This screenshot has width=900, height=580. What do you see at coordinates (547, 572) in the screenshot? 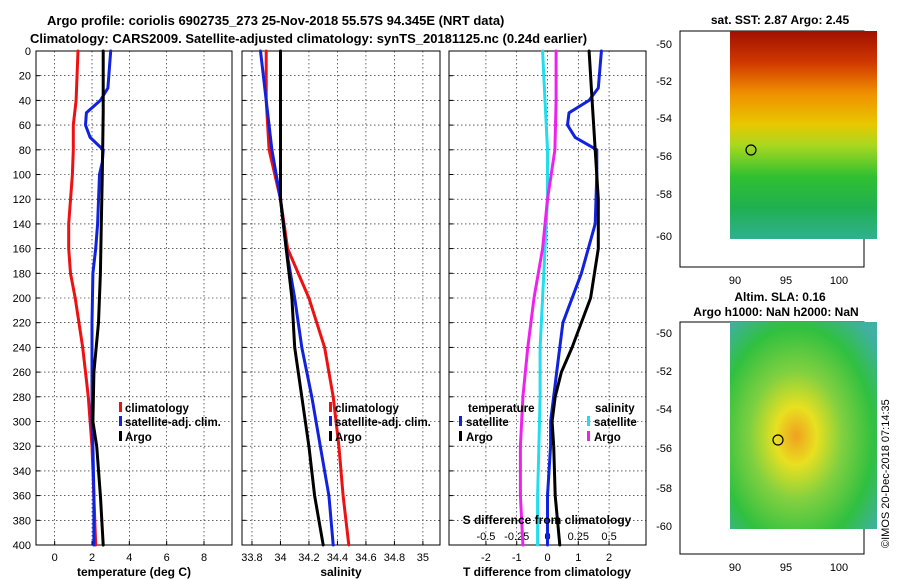
I see `difference-xlabel: T difference from climatology` at bounding box center [547, 572].